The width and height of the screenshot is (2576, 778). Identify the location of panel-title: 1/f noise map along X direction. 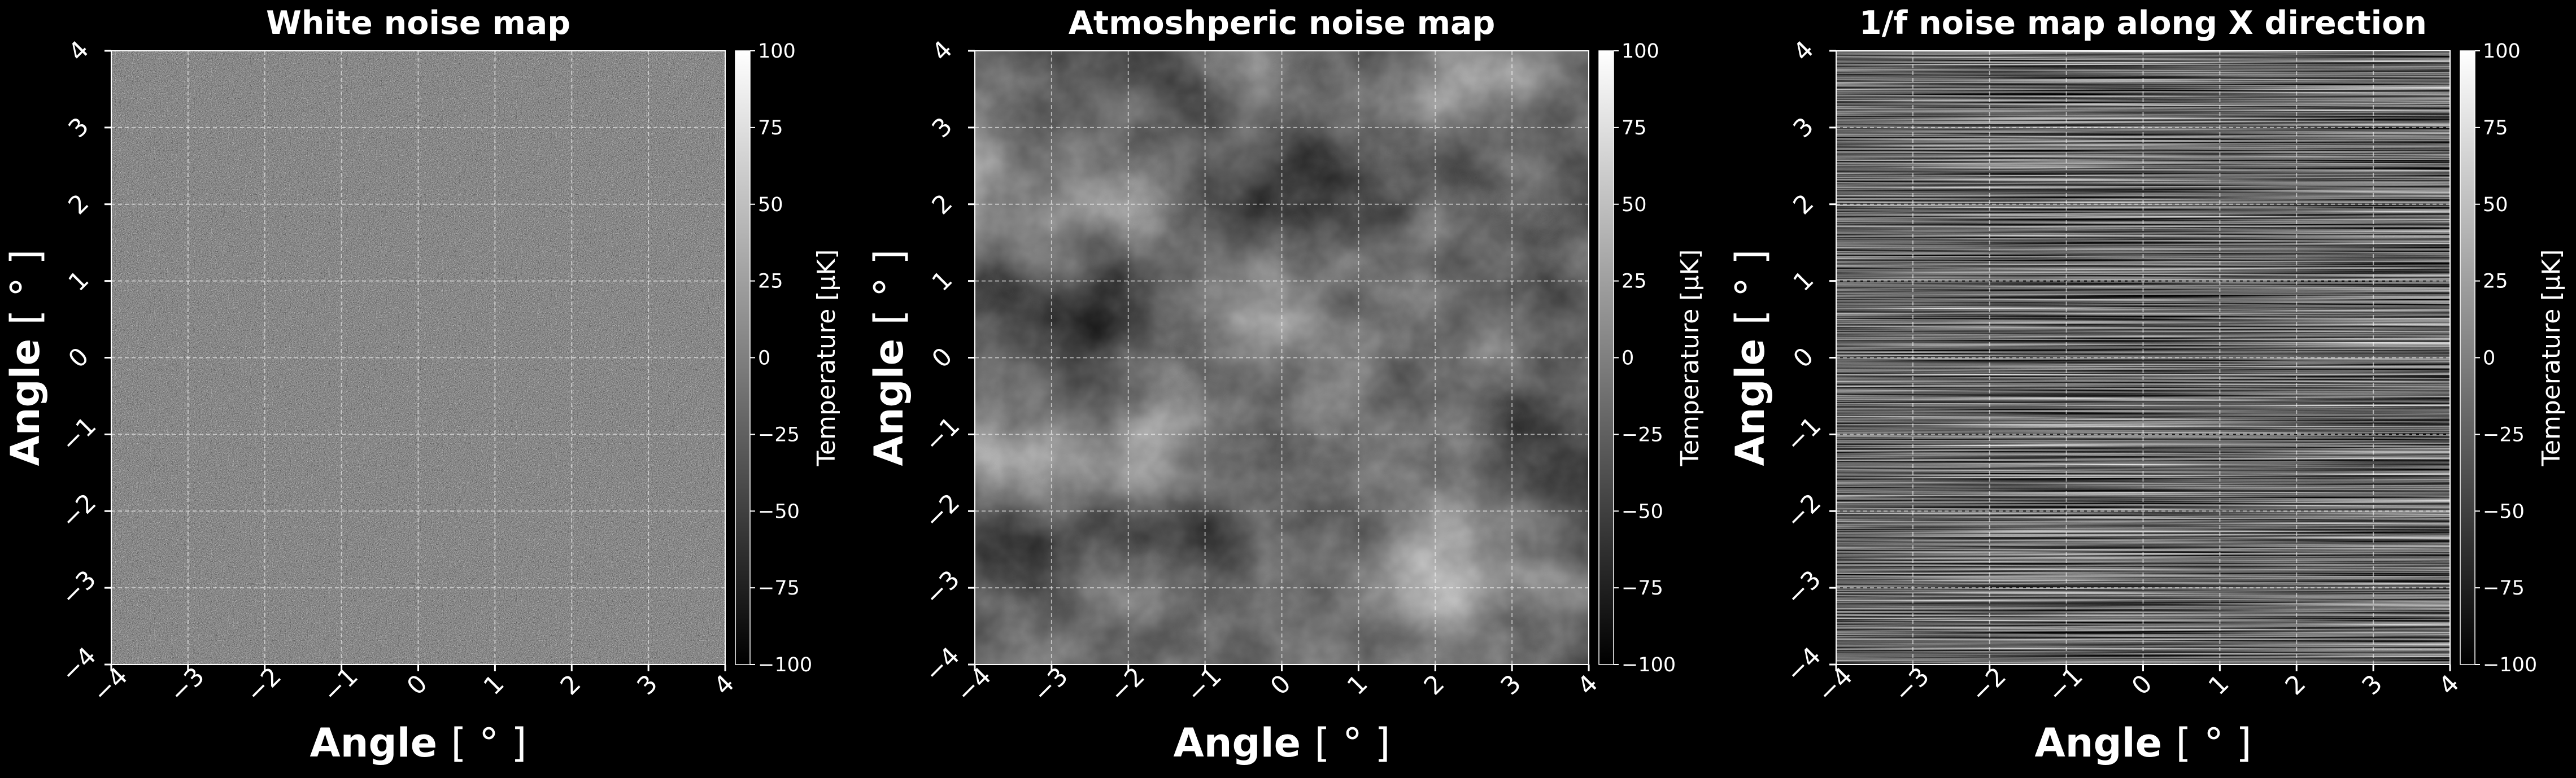
(2143, 24).